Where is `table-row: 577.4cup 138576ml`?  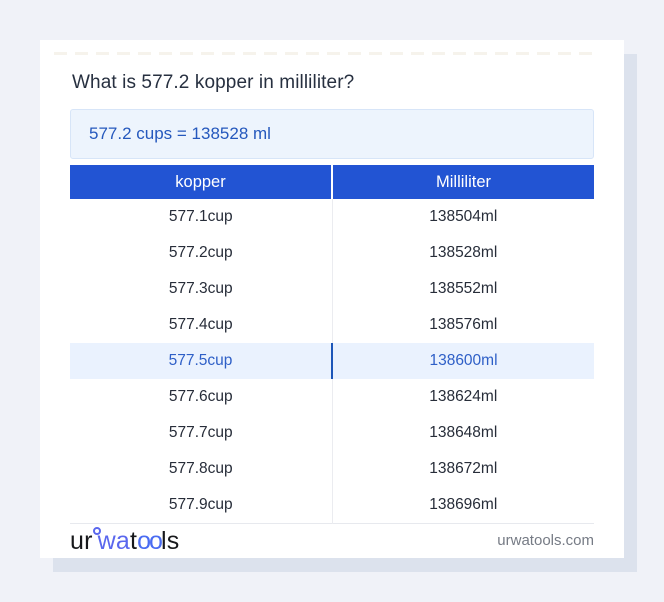
table-row: 577.4cup 138576ml is located at coordinates (332, 325).